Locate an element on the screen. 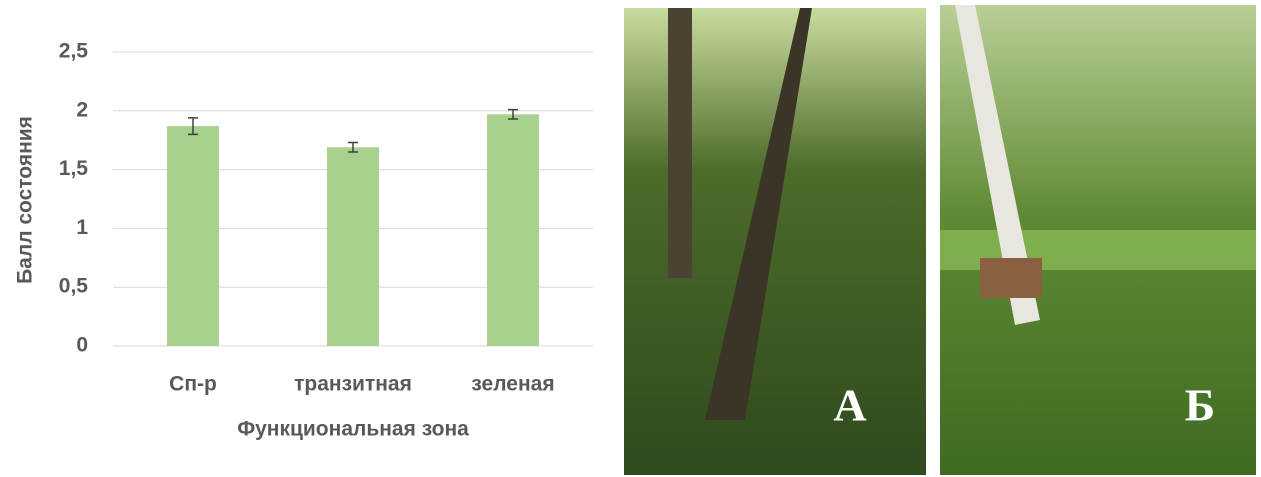 Image resolution: width=1261 pixels, height=477 pixels. y-tick-label: 0,5 is located at coordinates (74, 286).